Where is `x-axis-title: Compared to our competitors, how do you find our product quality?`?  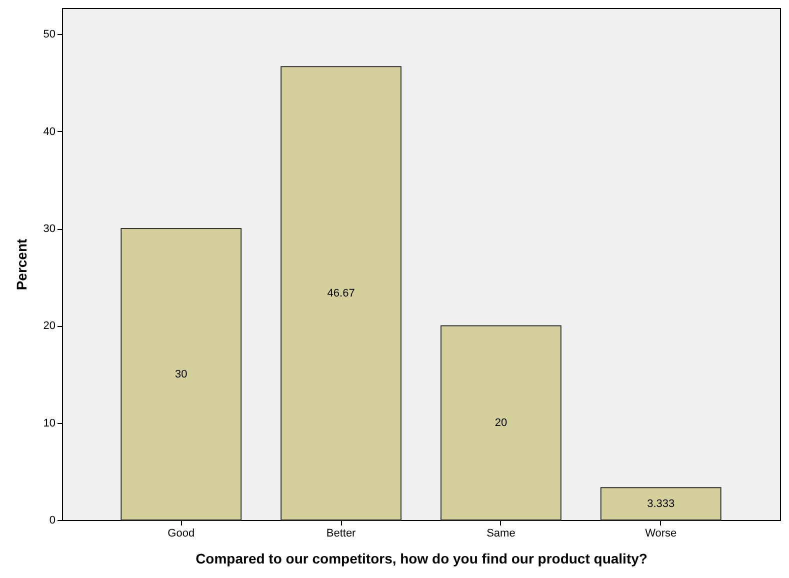 x-axis-title: Compared to our competitors, how do you find our product quality? is located at coordinates (422, 558).